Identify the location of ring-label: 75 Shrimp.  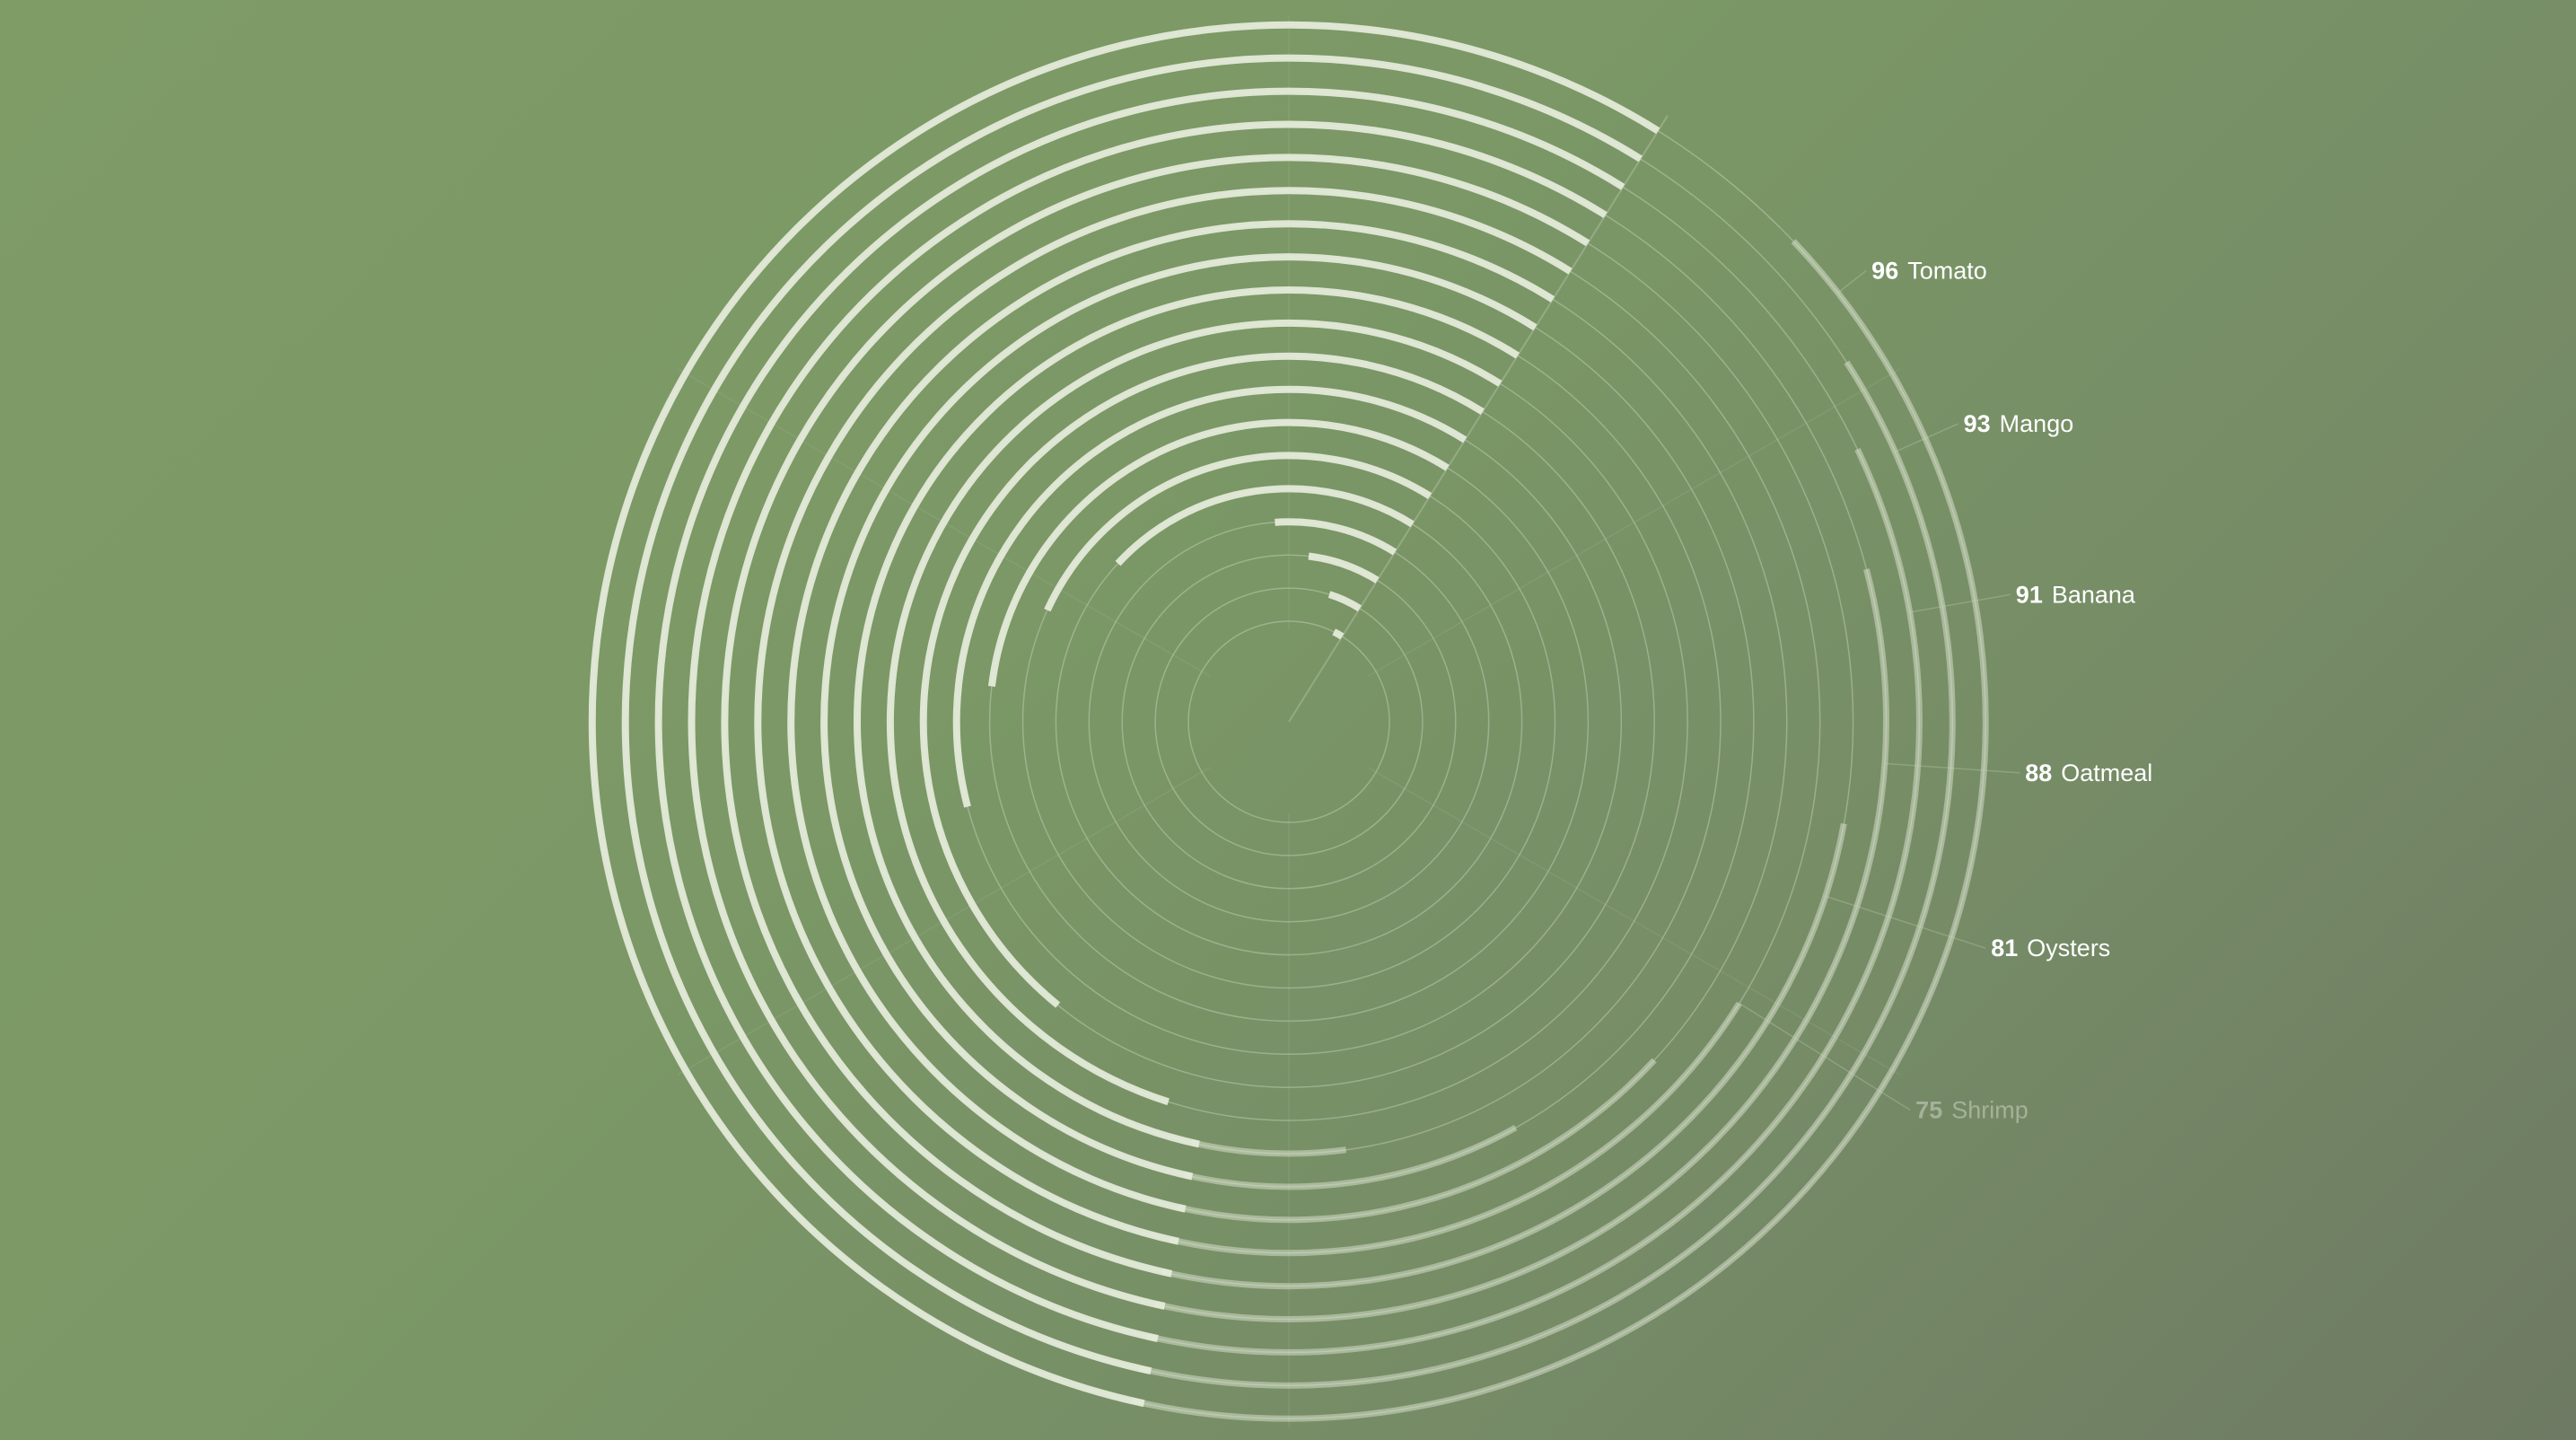
(1971, 1111).